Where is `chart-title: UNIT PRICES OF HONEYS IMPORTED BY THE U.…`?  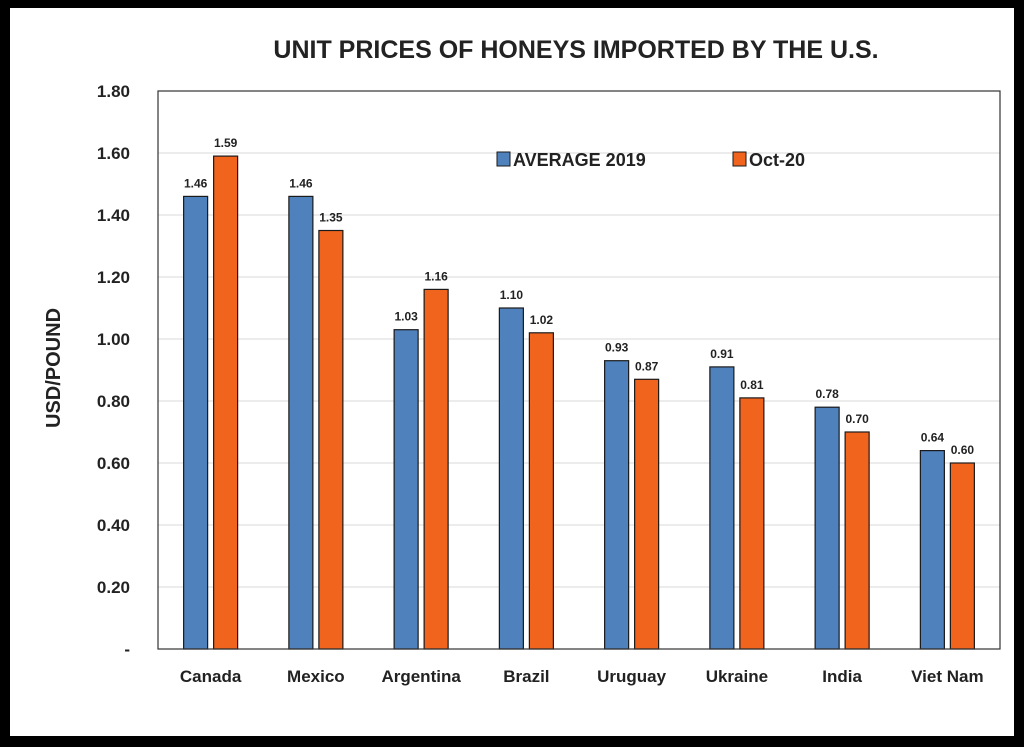
chart-title: UNIT PRICES OF HONEYS IMPORTED BY THE U.… is located at coordinates (575, 50).